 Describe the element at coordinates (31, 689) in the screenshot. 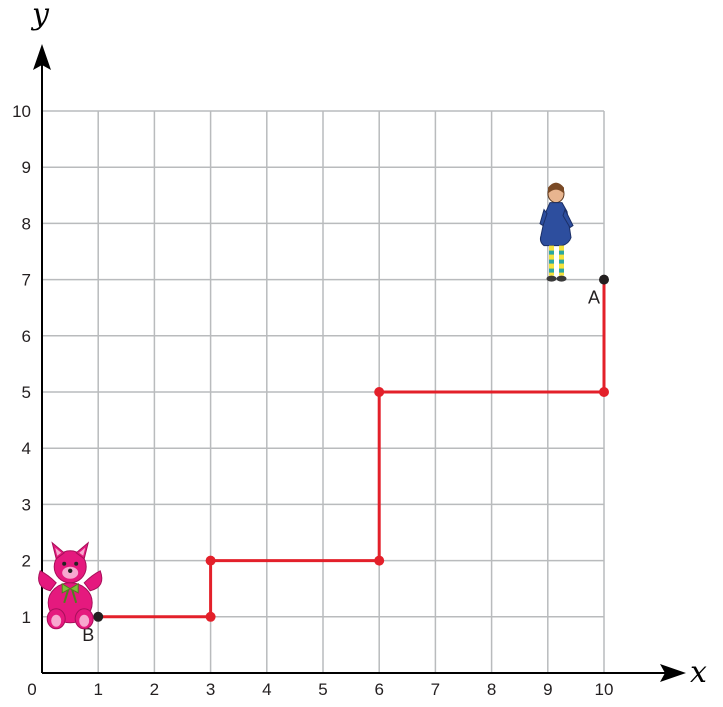

I see `origin-label: 0` at that location.